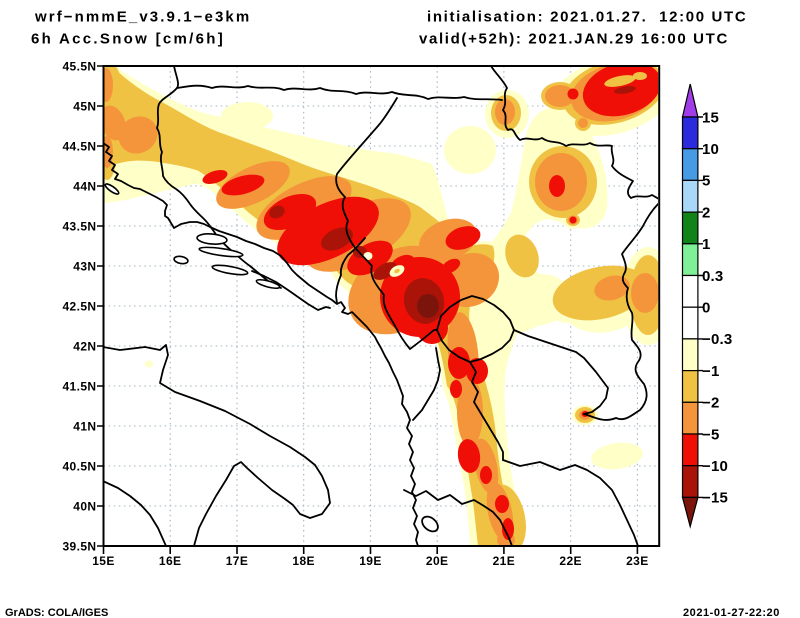 The image size is (800, 618). What do you see at coordinates (79, 387) in the screenshot?
I see `svg-text: 41.5N` at bounding box center [79, 387].